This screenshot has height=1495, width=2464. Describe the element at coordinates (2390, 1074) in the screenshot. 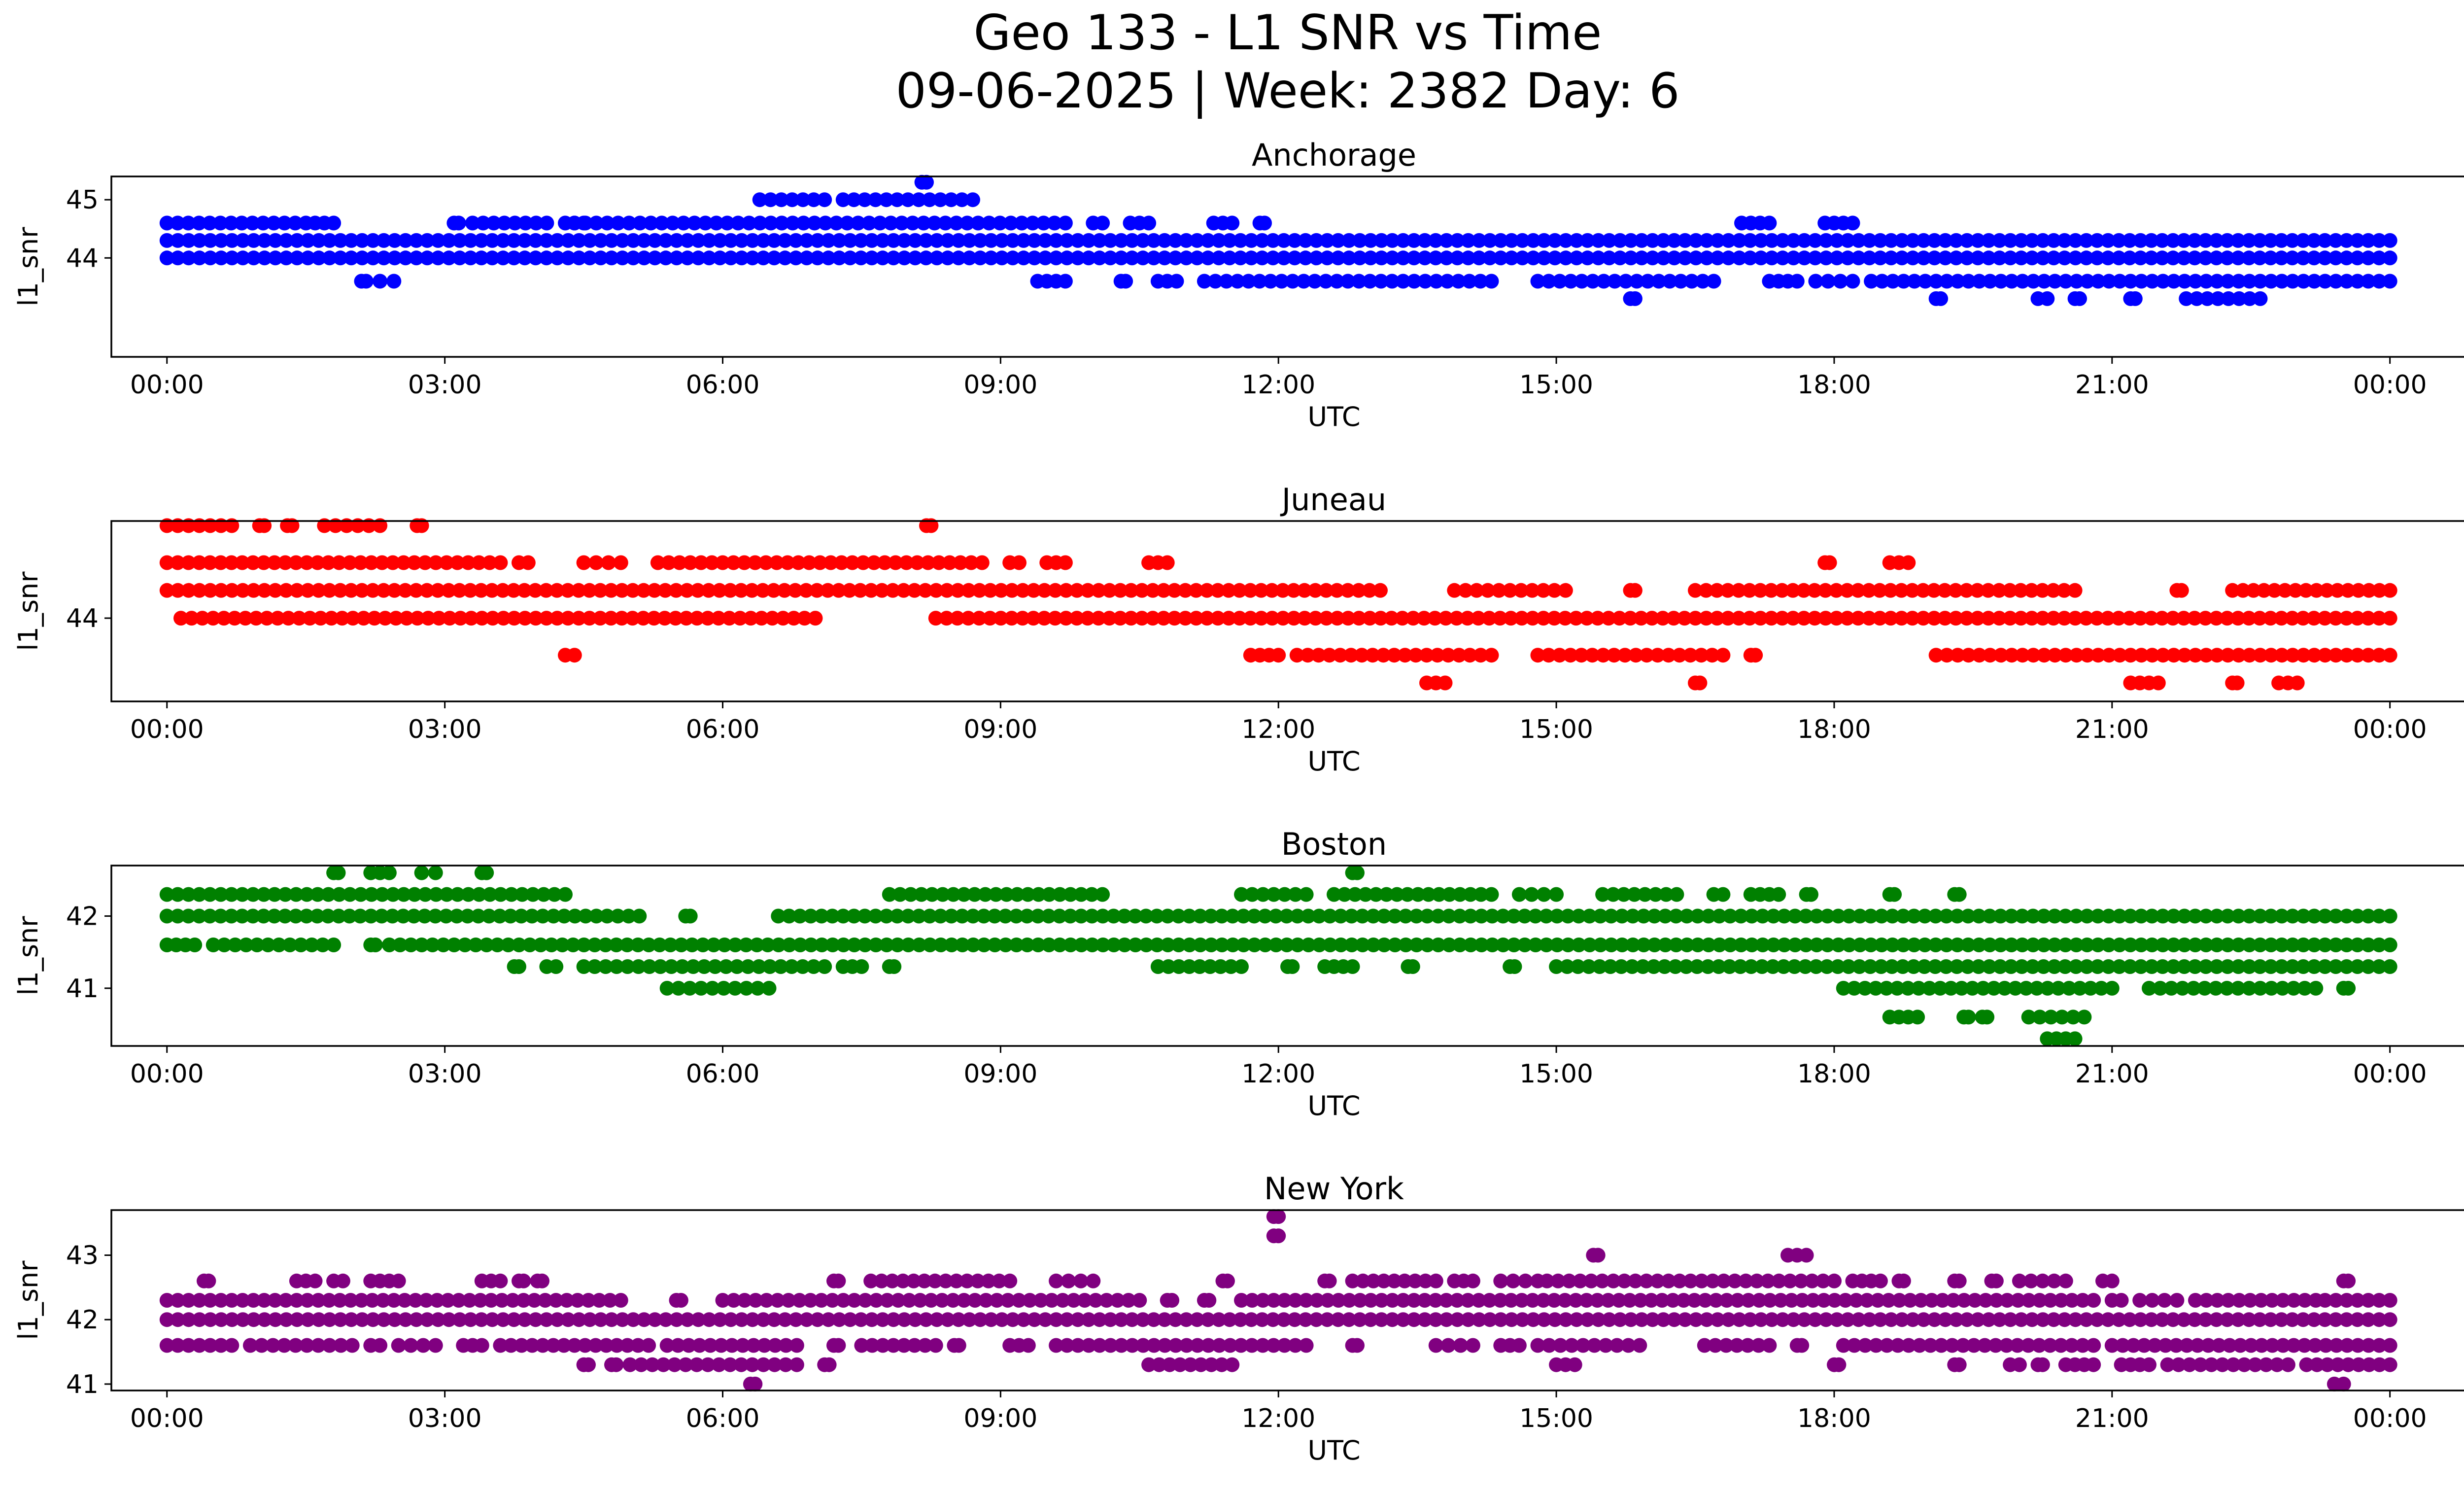

I see `x-tick-label: 00:00` at that location.